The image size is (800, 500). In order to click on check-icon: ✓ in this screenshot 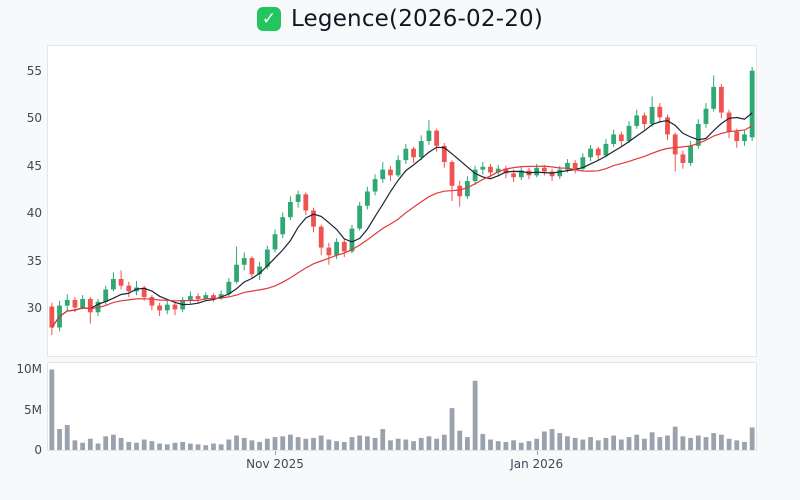, I will do `click(268, 19)`.